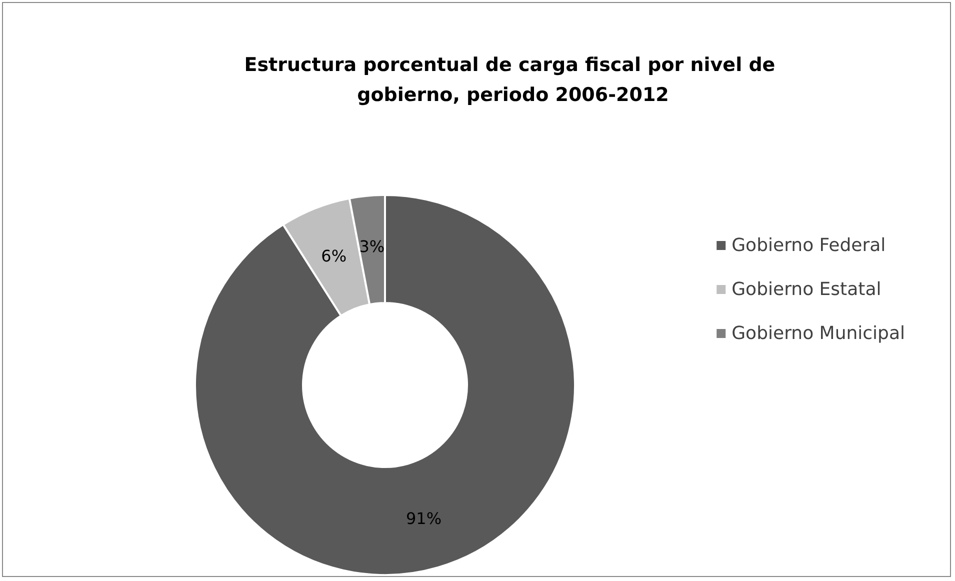 The height and width of the screenshot is (581, 955). Describe the element at coordinates (818, 333) in the screenshot. I see `legend-label: Gobierno Municipal` at that location.